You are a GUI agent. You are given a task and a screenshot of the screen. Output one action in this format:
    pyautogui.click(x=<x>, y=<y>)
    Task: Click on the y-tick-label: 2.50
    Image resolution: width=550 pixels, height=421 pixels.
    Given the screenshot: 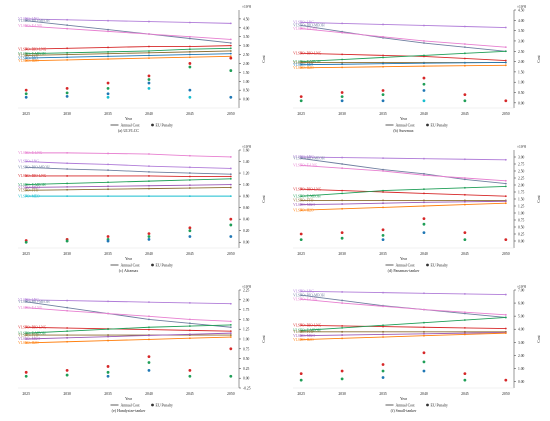 What is the action you would take?
    pyautogui.click(x=521, y=52)
    